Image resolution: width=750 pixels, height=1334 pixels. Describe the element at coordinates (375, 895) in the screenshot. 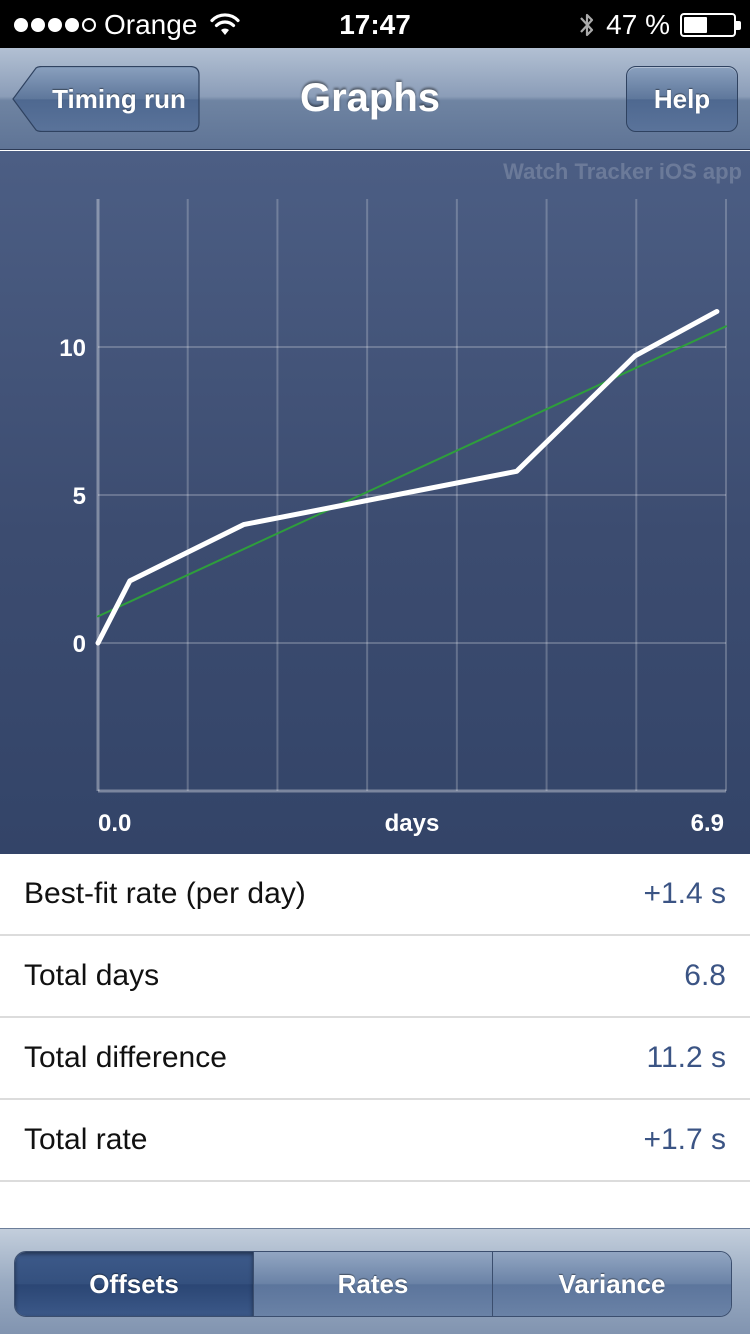

I see `stat-row-best-fit-rate: Best-fit rate (per day) +1.4 s` at that location.